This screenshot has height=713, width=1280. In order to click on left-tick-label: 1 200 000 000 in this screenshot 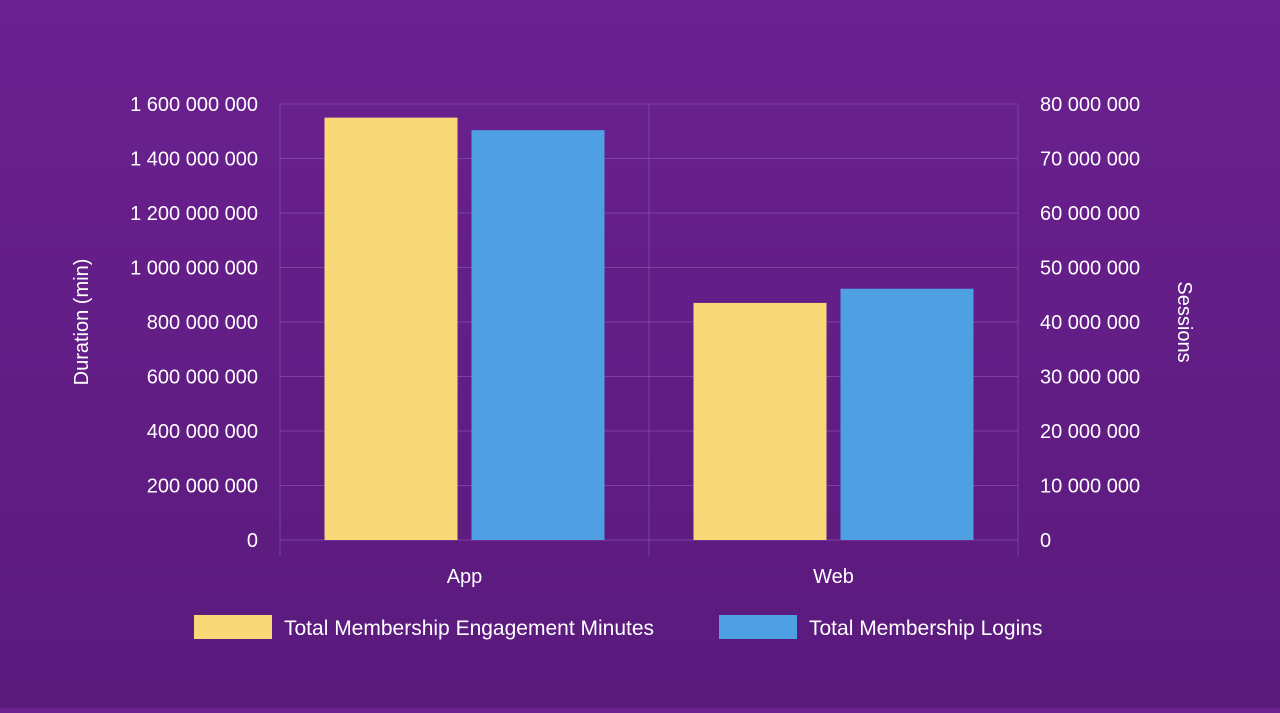, I will do `click(194, 214)`.